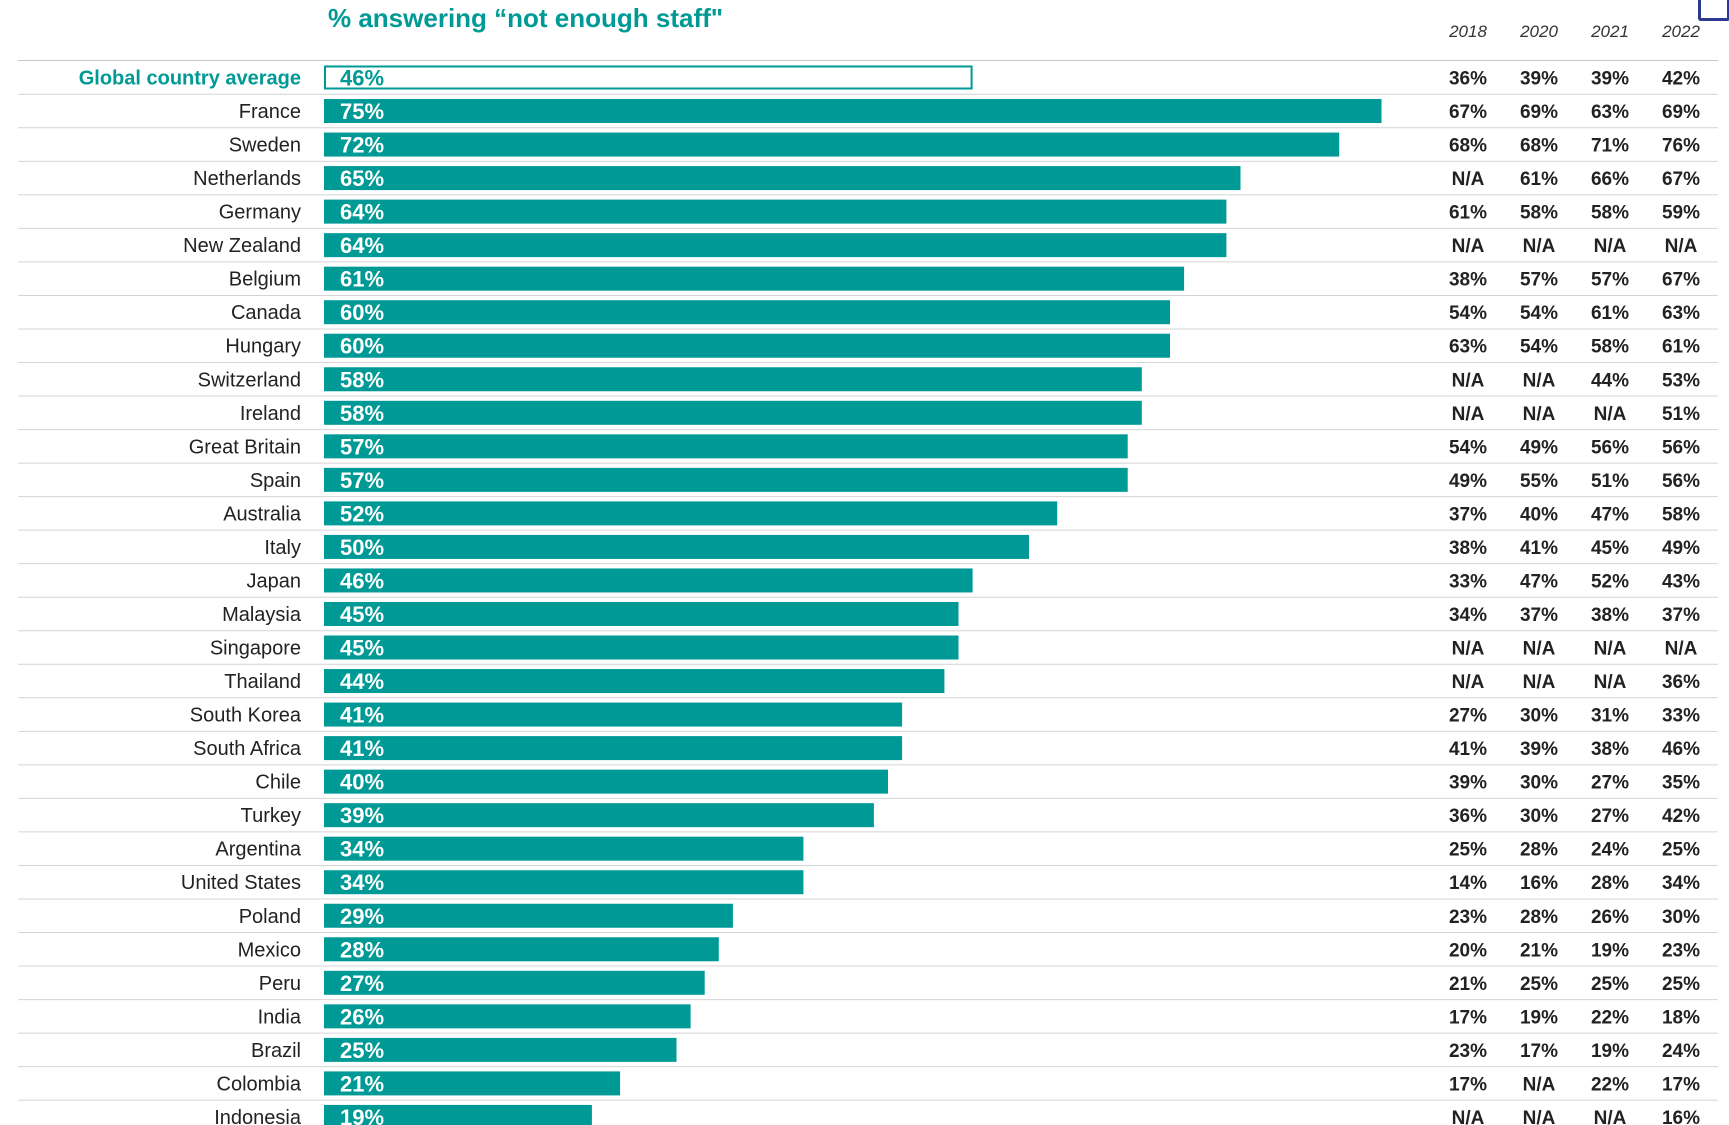  I want to click on history-2018-netherlands: N/A, so click(1468, 179).